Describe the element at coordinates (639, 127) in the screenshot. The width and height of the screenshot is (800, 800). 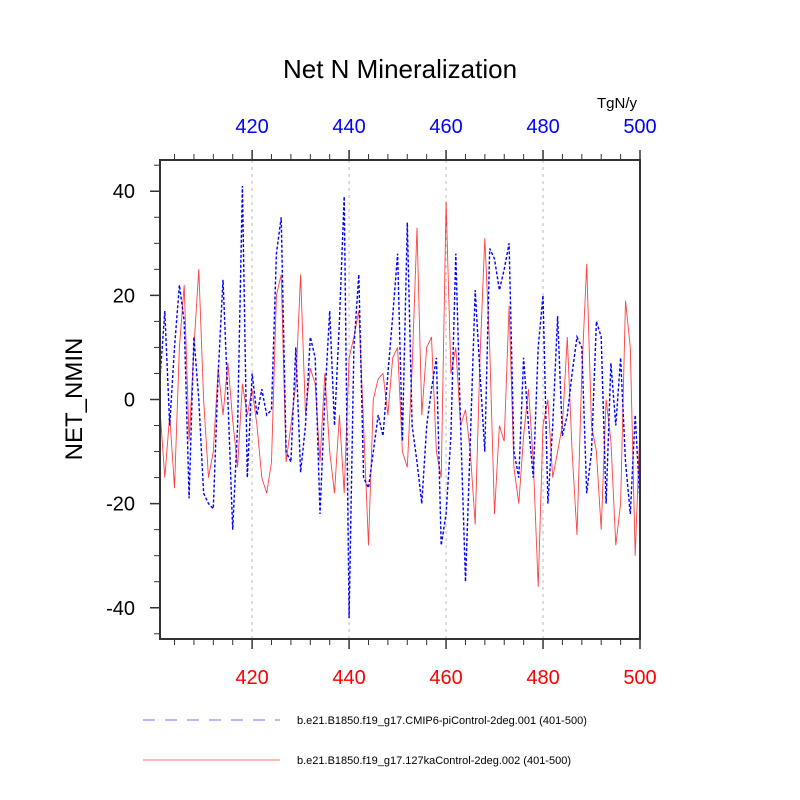
I see `top-x-tick-label: 500` at that location.